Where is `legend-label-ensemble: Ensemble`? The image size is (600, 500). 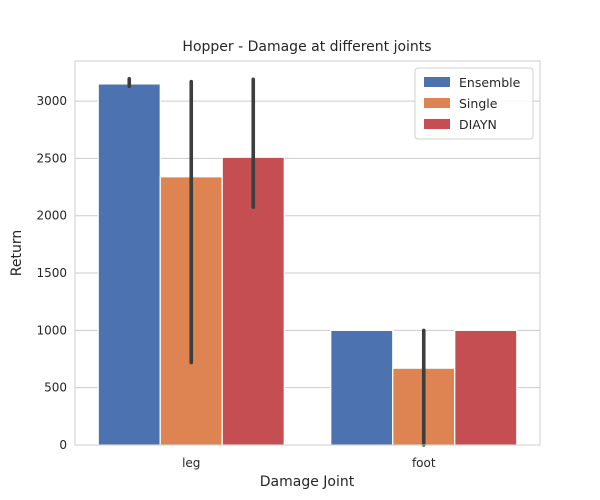 legend-label-ensemble: Ensemble is located at coordinates (490, 82).